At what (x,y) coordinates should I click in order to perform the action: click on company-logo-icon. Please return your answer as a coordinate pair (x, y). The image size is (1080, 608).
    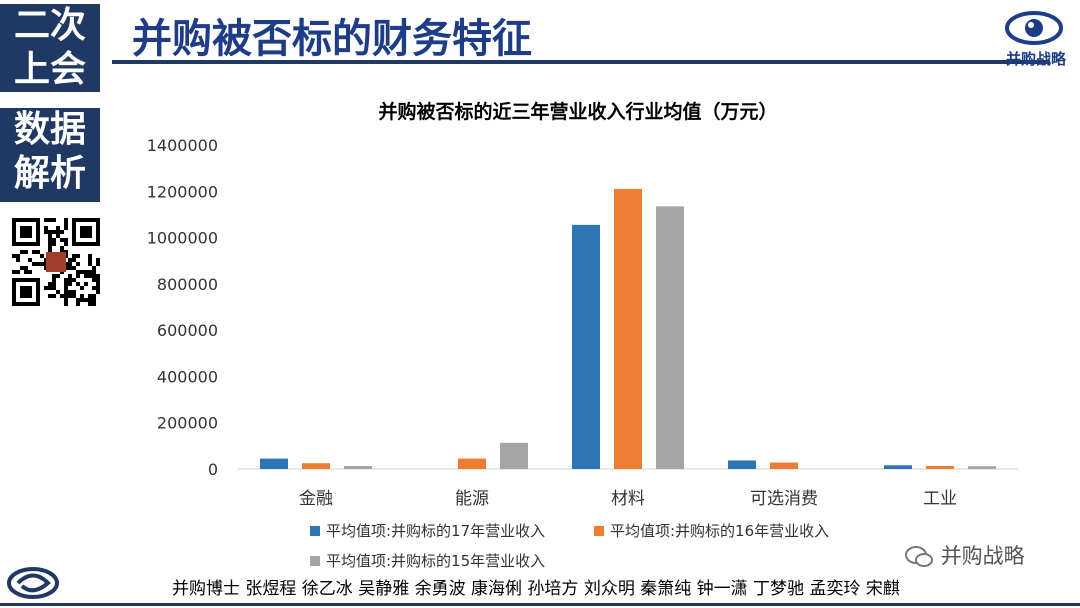
    Looking at the image, I should click on (33, 583).